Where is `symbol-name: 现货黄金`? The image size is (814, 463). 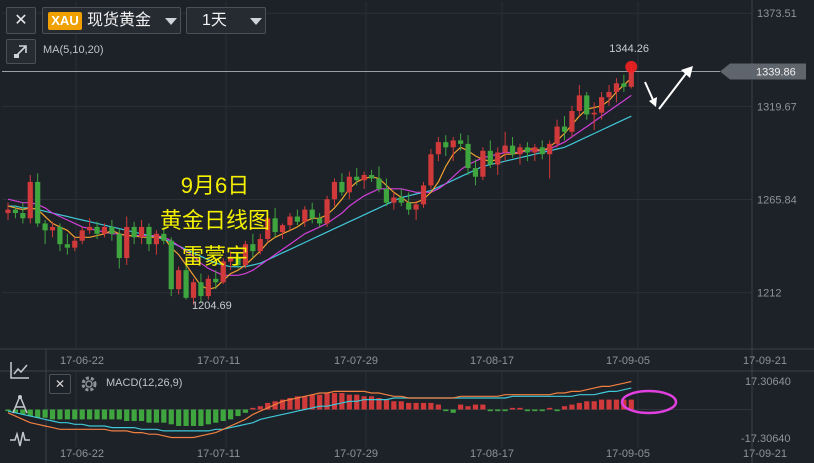 symbol-name: 现货黄金 is located at coordinates (119, 20).